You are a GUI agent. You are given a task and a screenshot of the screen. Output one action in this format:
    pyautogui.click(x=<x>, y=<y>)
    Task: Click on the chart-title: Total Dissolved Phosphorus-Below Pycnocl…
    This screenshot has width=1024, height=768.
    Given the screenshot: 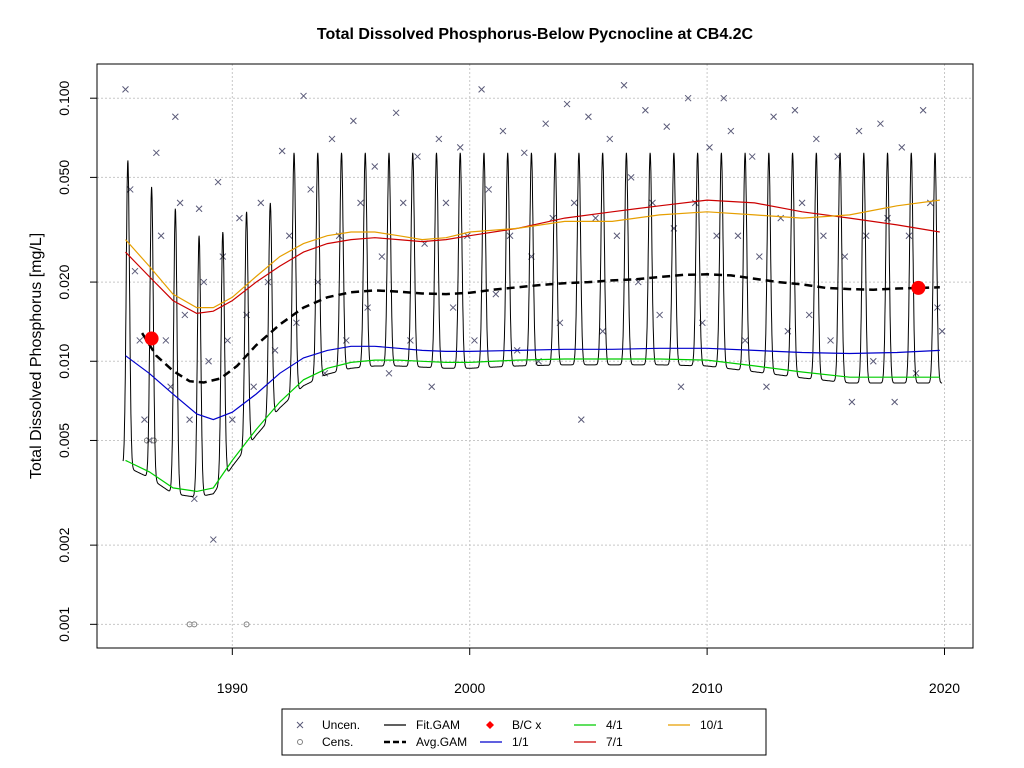 What is the action you would take?
    pyautogui.click(x=535, y=34)
    